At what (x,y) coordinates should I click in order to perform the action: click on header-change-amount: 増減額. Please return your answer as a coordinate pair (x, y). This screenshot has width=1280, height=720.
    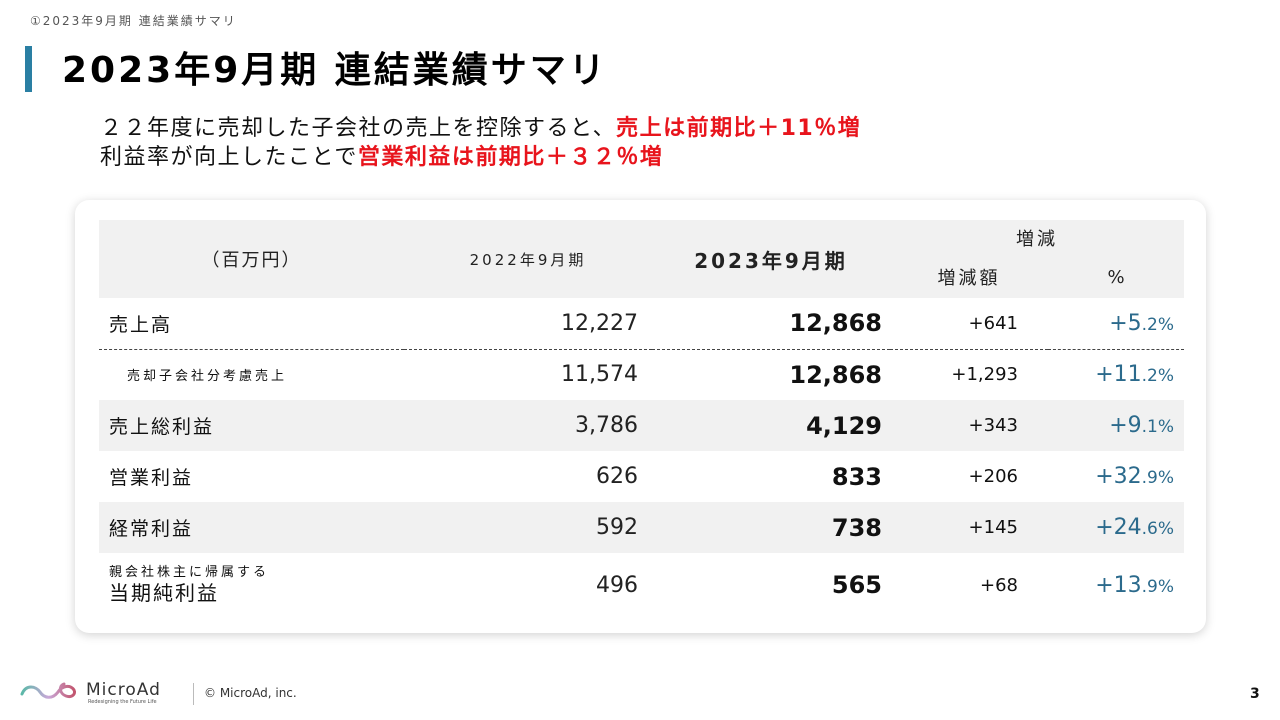
    Looking at the image, I should click on (969, 277).